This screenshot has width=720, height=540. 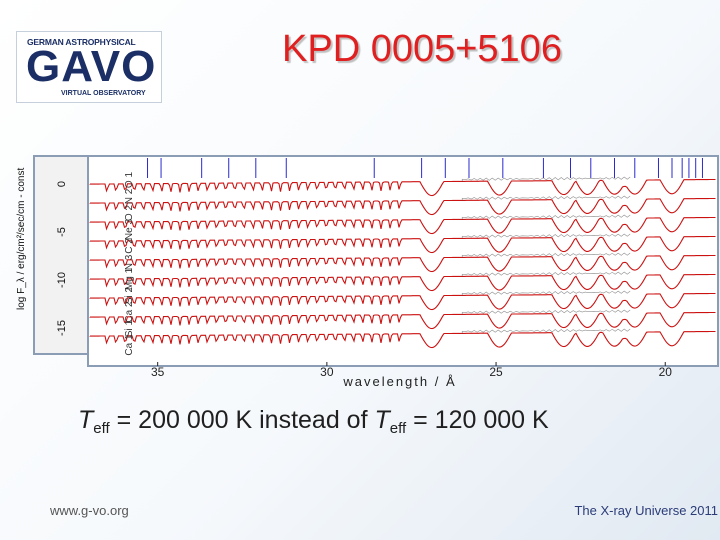 I want to click on footer-url: www.g-vo.org, so click(x=89, y=510).